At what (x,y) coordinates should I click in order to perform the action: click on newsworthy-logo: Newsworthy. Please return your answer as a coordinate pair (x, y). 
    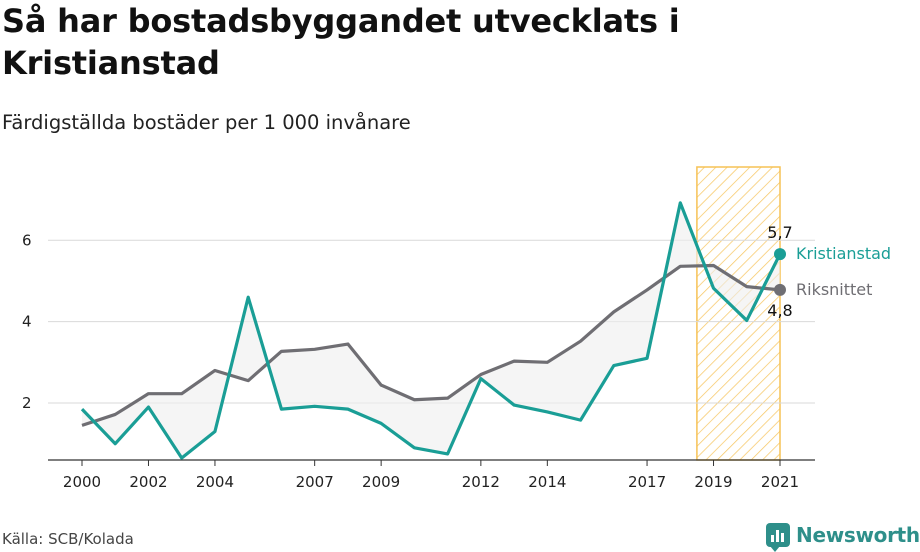
    Looking at the image, I should click on (843, 535).